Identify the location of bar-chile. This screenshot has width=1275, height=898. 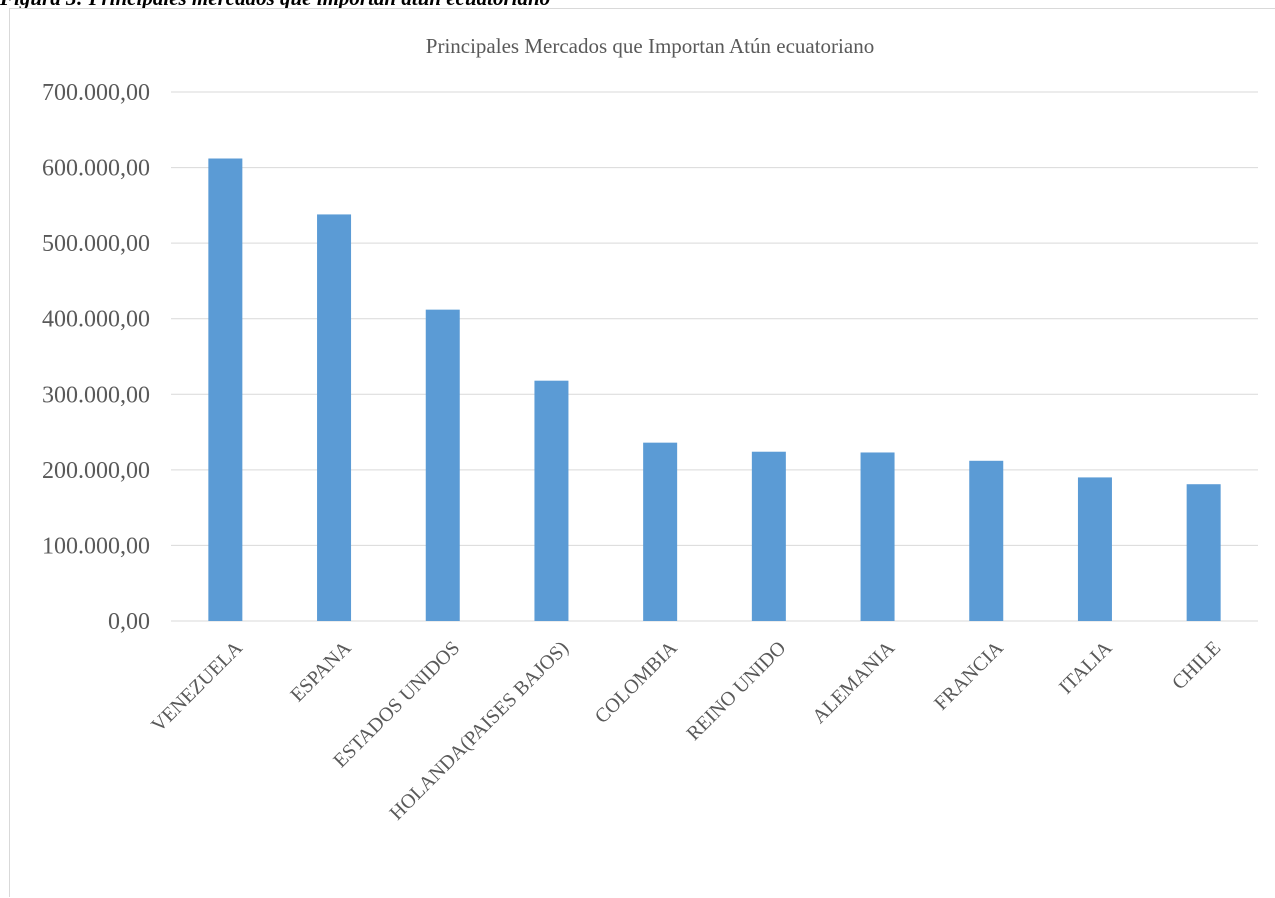
(1203, 552).